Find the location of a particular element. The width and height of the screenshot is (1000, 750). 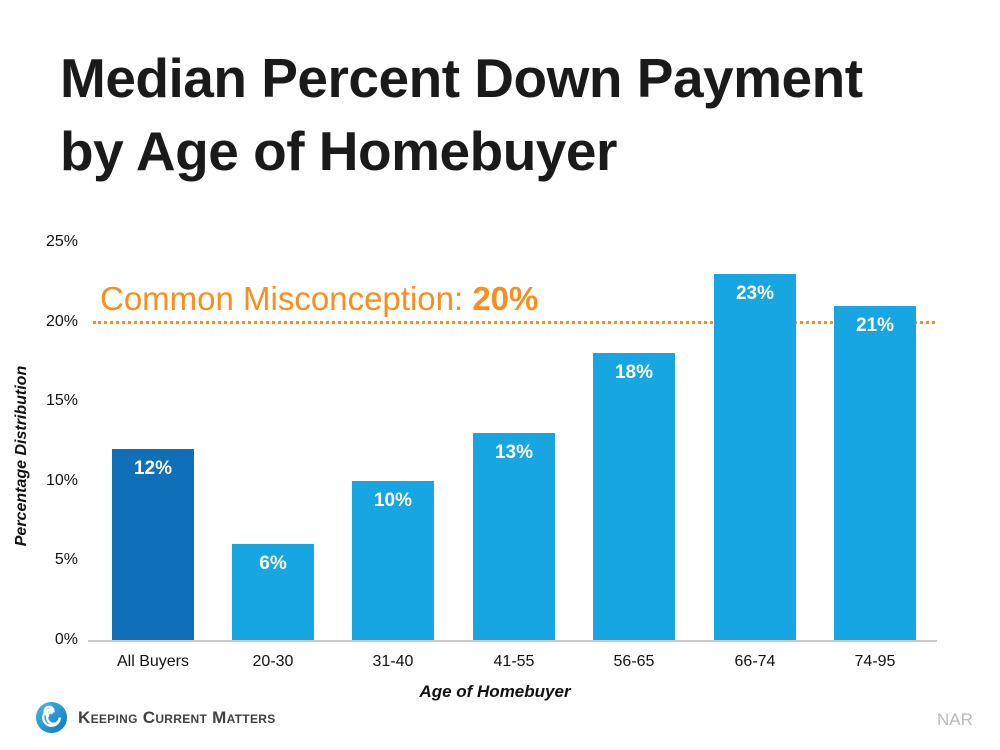

bar-value-label: 6% is located at coordinates (273, 563).